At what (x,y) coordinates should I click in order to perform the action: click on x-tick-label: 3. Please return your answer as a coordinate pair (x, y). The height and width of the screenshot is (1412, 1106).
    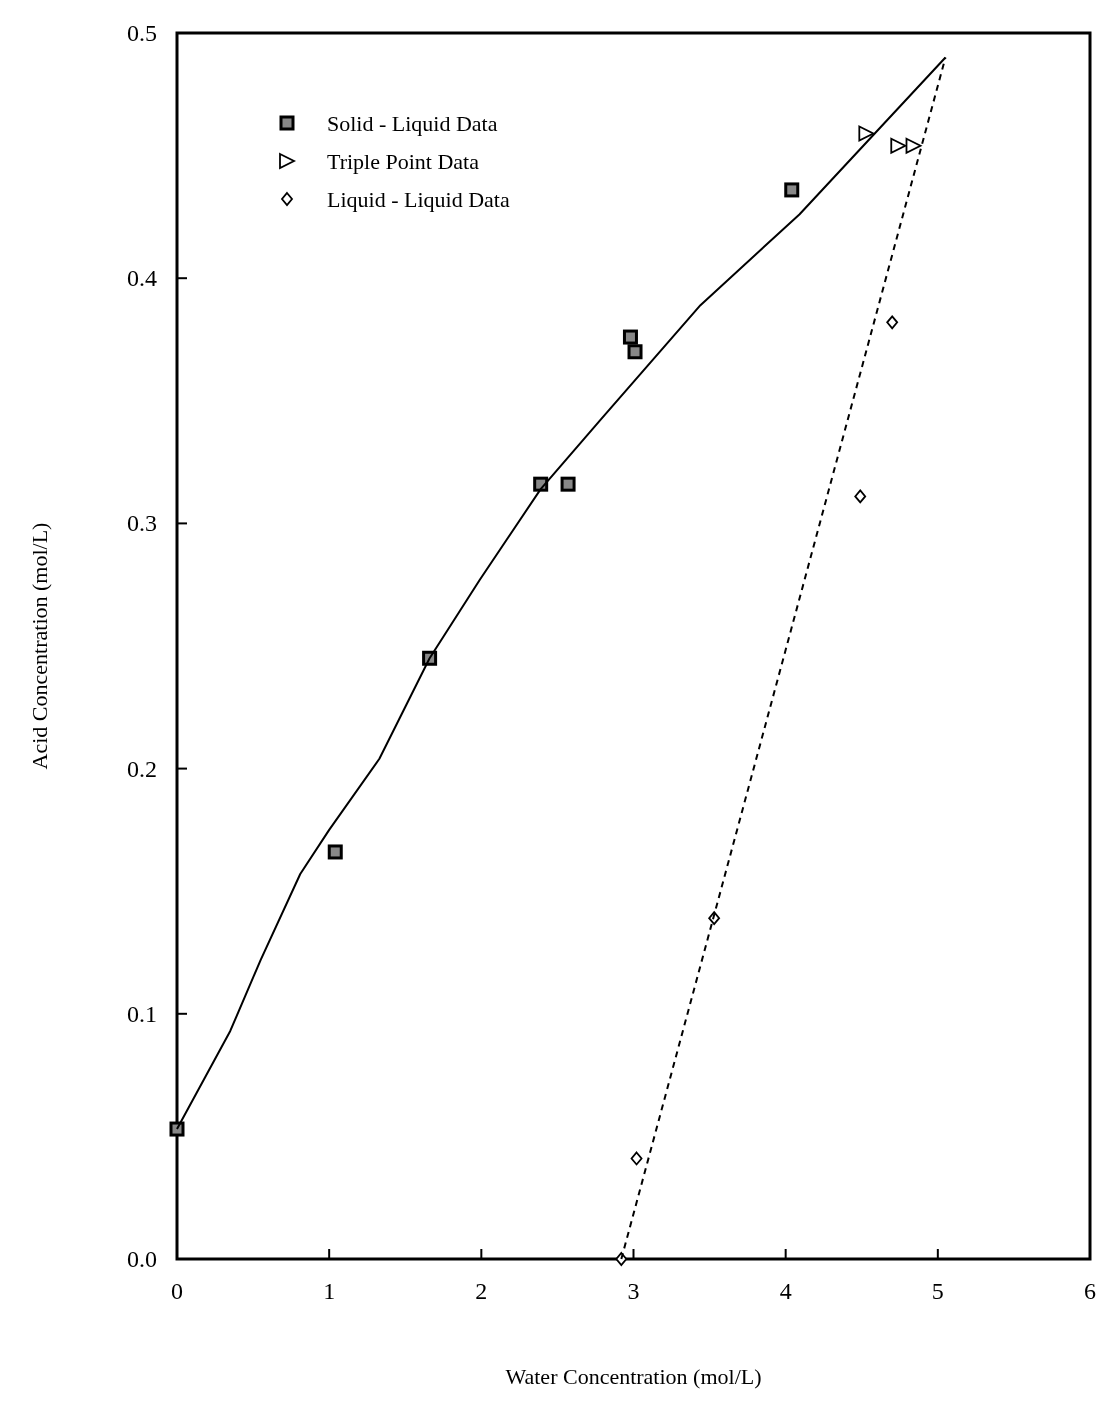
    Looking at the image, I should click on (633, 1291).